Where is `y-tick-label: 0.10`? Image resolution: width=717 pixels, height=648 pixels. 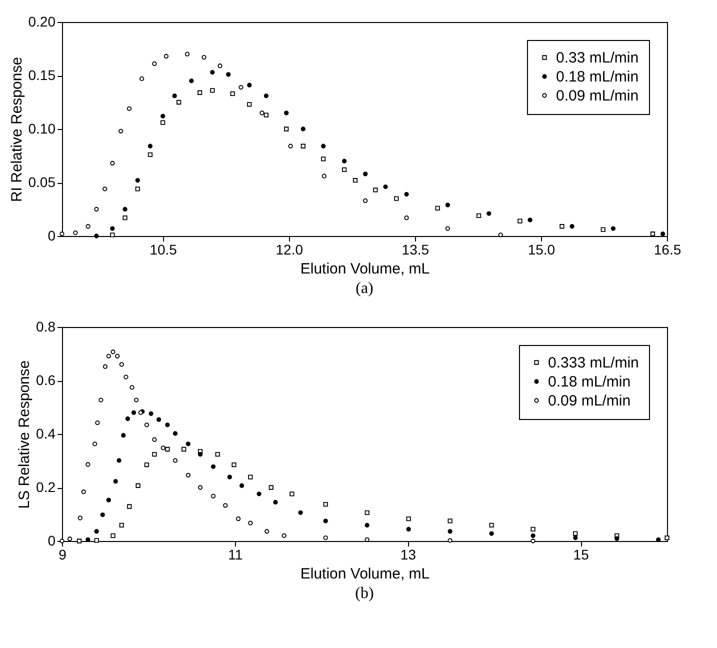
y-tick-label: 0.10 is located at coordinates (42, 128).